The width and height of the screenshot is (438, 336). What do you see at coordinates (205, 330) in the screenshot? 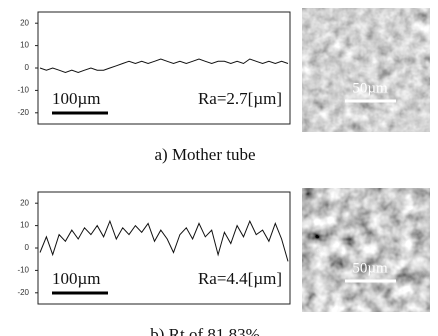
I see `caption: b) Rt of 81.83%` at bounding box center [205, 330].